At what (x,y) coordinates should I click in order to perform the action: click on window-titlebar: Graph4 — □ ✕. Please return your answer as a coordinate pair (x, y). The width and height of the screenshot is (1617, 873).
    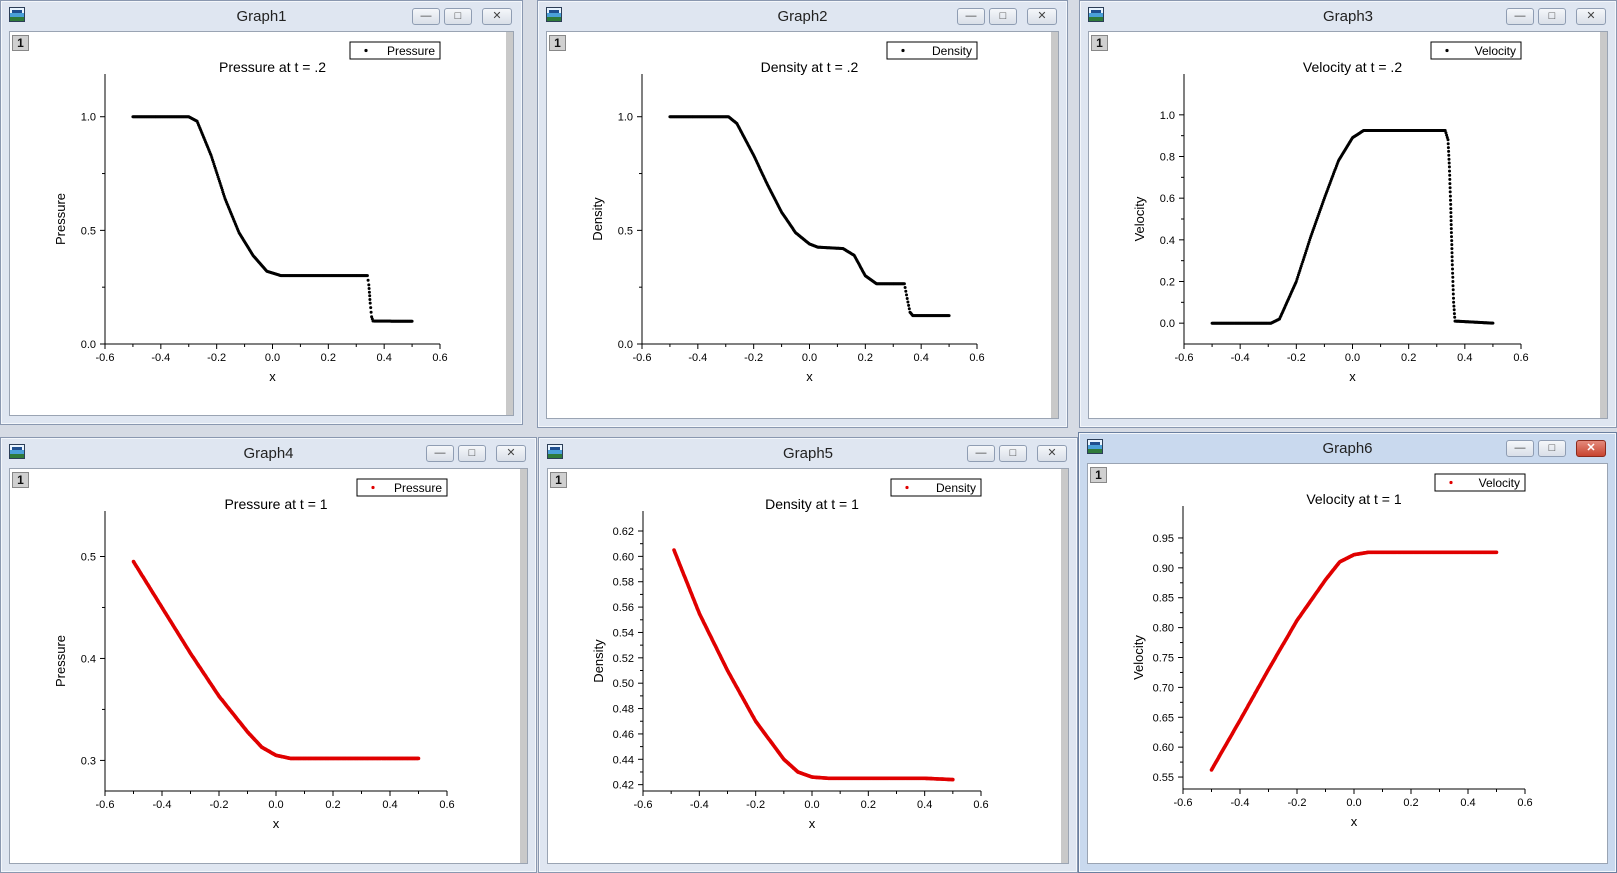
    Looking at the image, I should click on (268, 453).